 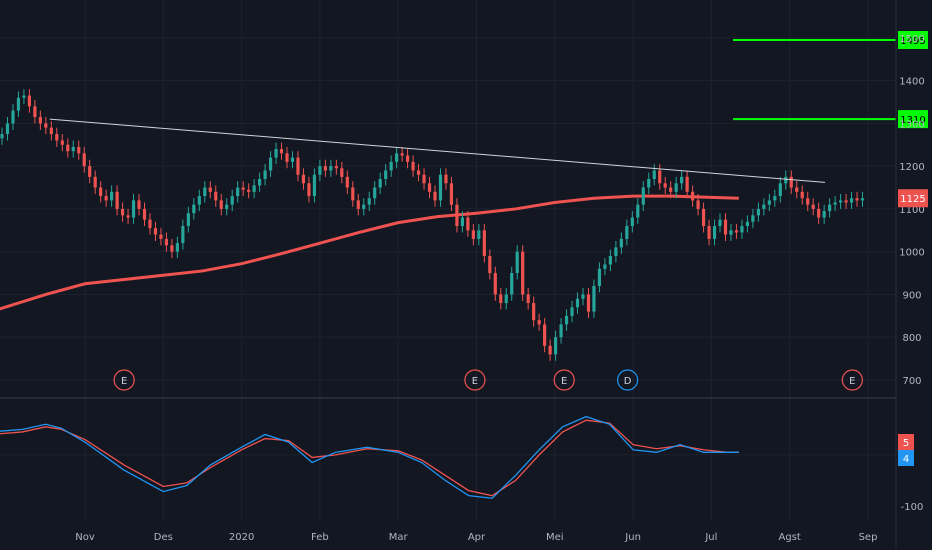 I want to click on trendline, so click(x=437, y=150).